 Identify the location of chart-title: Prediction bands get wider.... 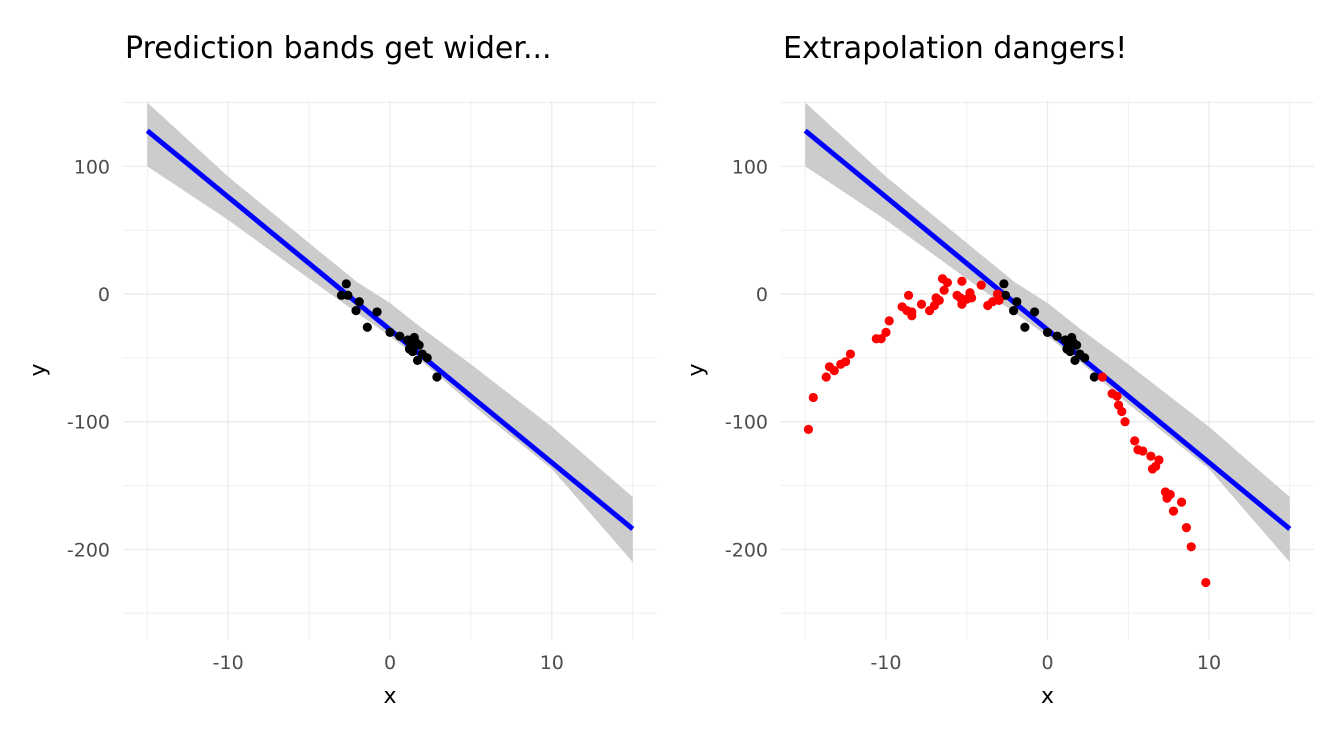
(338, 48).